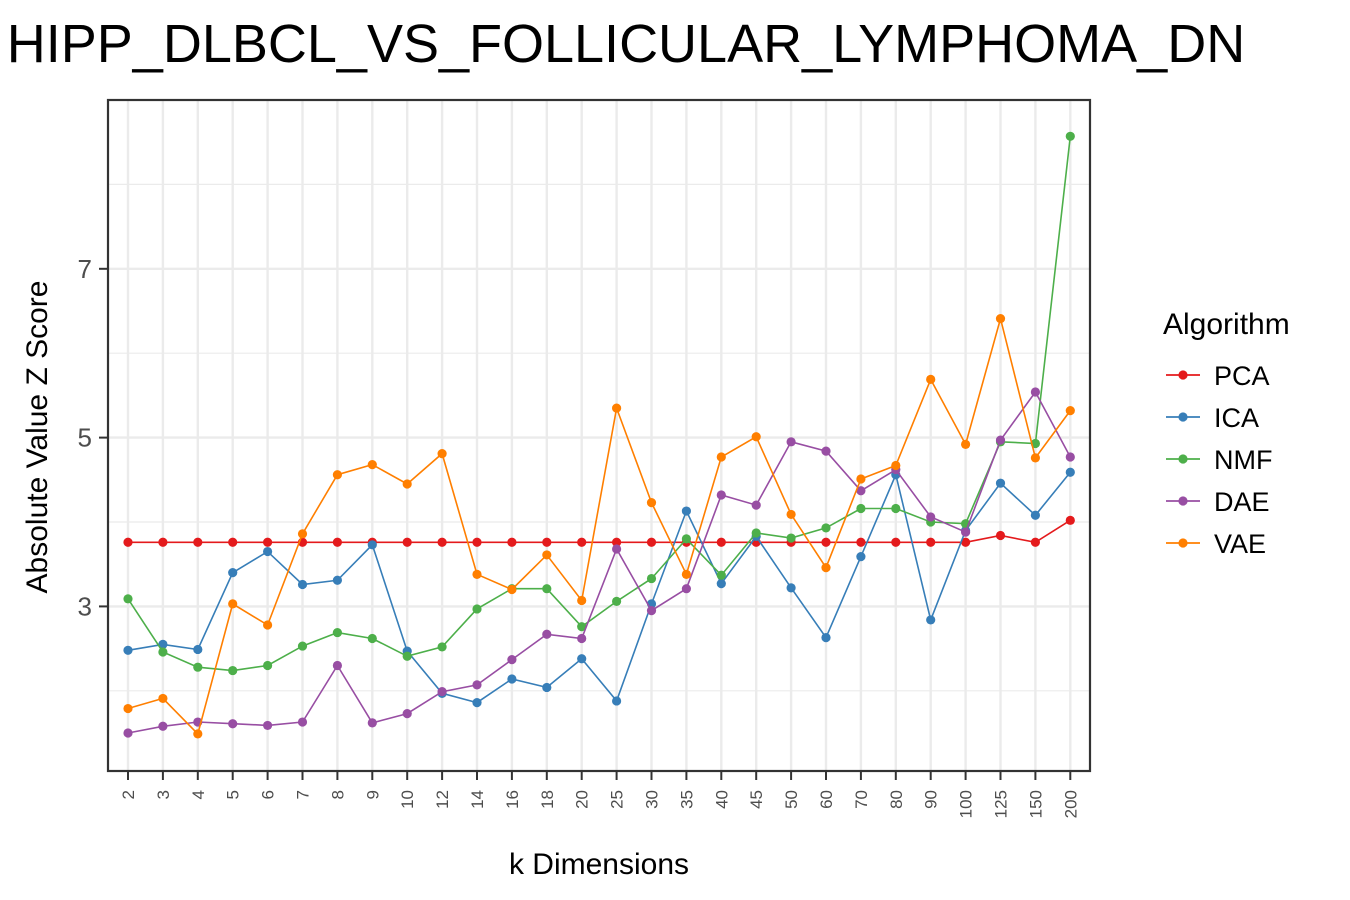  Describe the element at coordinates (626, 44) in the screenshot. I see `chart-title: HIPP_DLBCL_VS_FOLLICULAR_LYMPHOMA_DN` at that location.